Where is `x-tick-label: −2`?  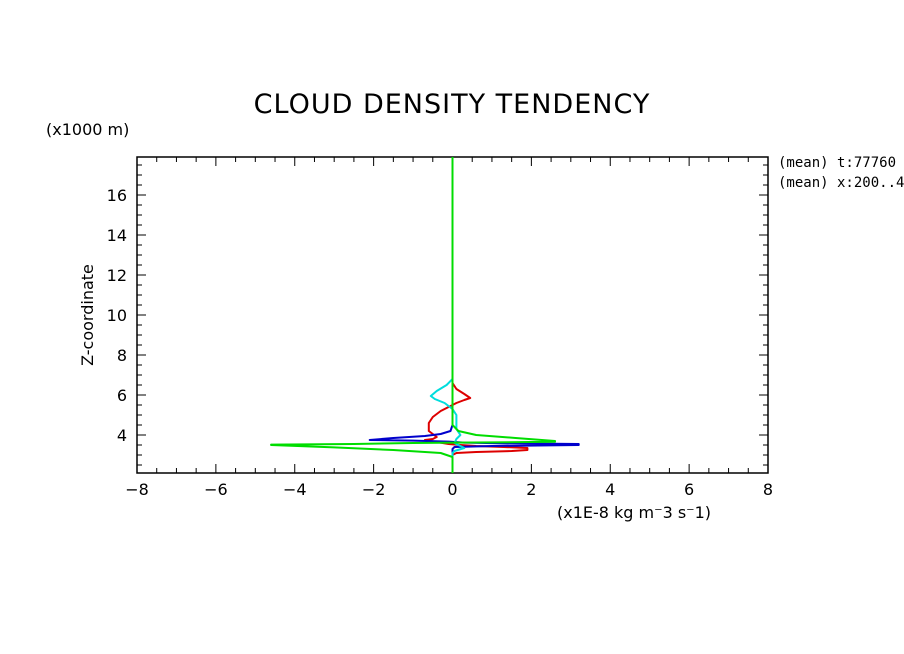
x-tick-label: −2 is located at coordinates (374, 489).